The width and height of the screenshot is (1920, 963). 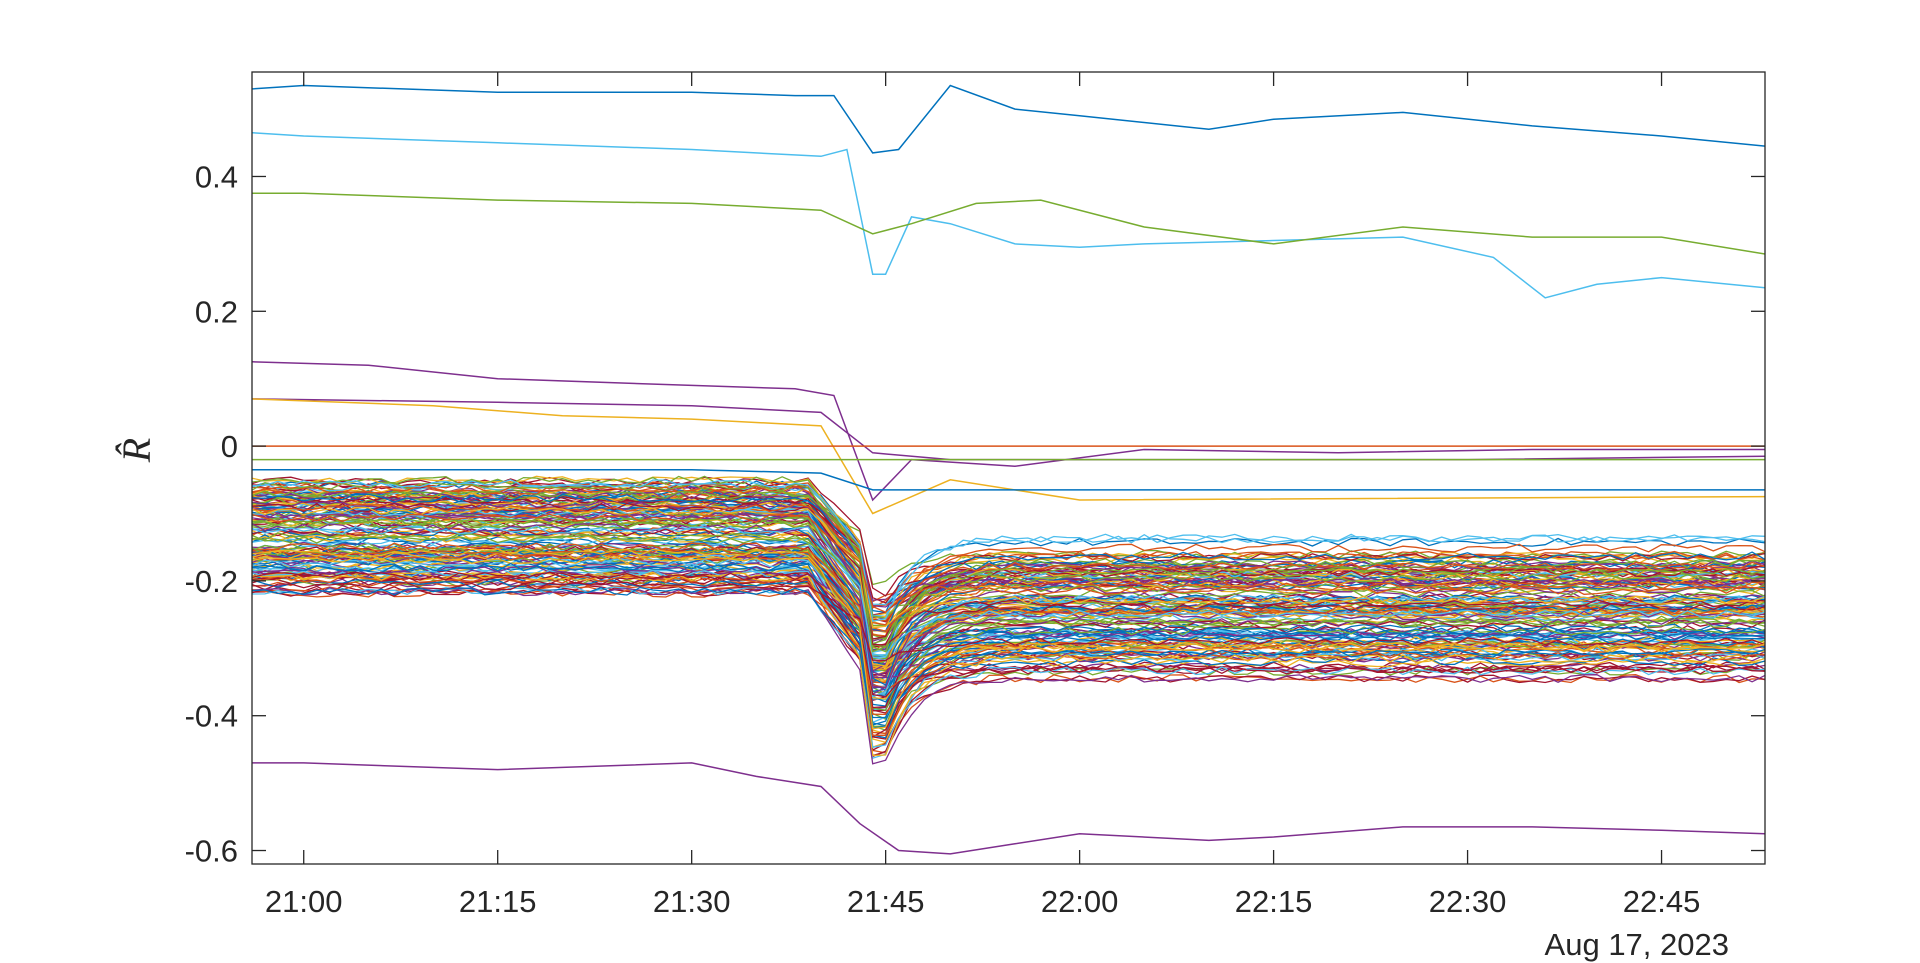 I want to click on x-tick-label: 22:15, so click(x=1274, y=901).